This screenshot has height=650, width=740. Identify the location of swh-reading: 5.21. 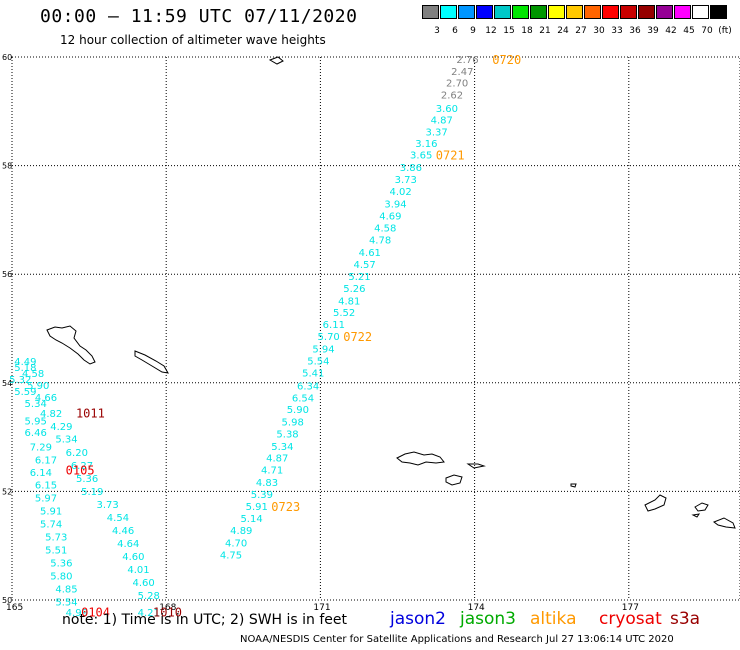
(359, 277).